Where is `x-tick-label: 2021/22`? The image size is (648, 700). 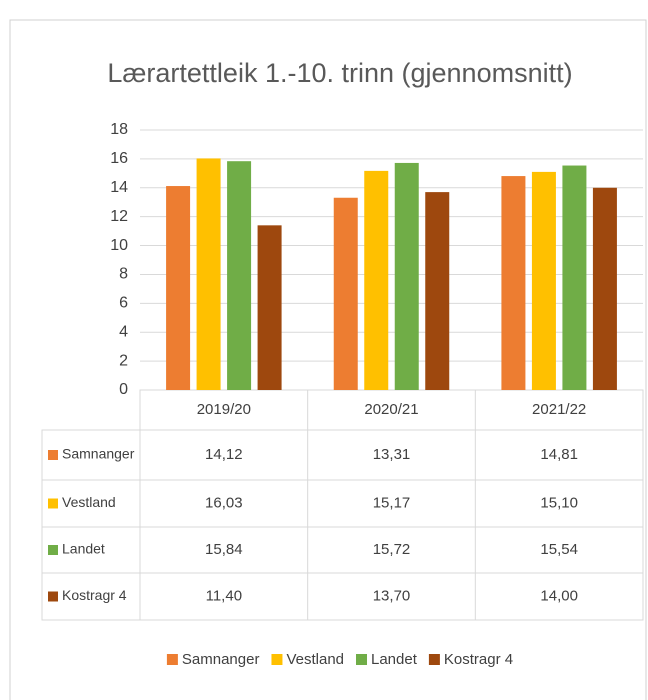 x-tick-label: 2021/22 is located at coordinates (559, 409).